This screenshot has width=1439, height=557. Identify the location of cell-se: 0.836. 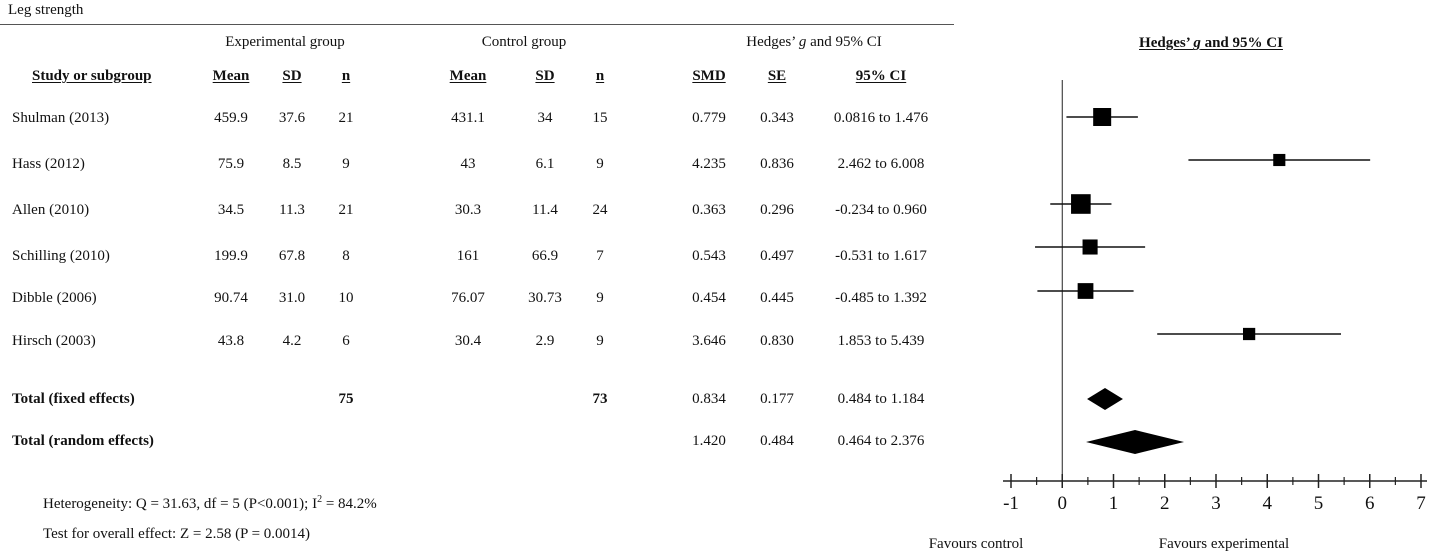
(777, 164).